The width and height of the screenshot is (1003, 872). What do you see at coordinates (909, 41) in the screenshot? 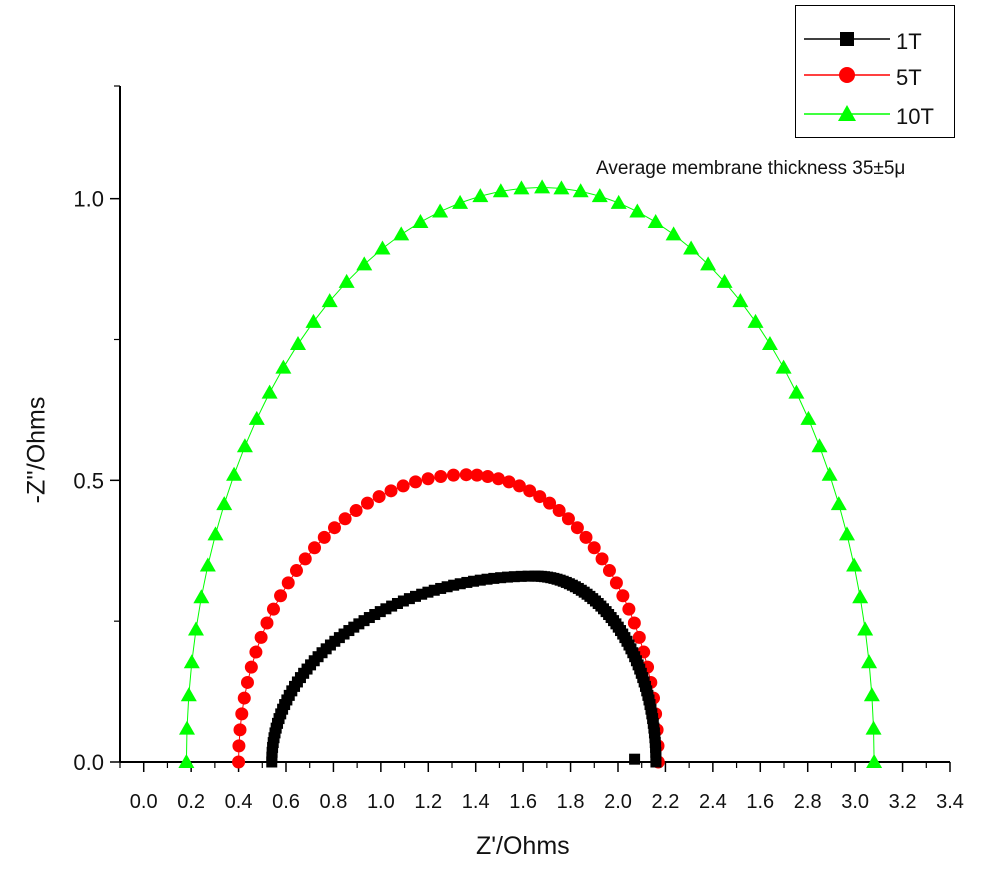
I see `legend-label-1T: 1T` at bounding box center [909, 41].